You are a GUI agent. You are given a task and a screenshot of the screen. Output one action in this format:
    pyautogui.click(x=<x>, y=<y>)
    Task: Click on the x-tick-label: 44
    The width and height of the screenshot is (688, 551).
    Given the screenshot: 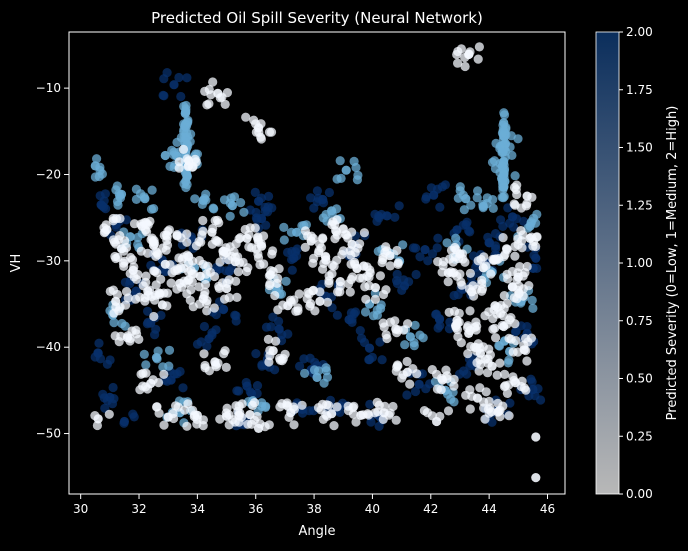 What is the action you would take?
    pyautogui.click(x=489, y=509)
    